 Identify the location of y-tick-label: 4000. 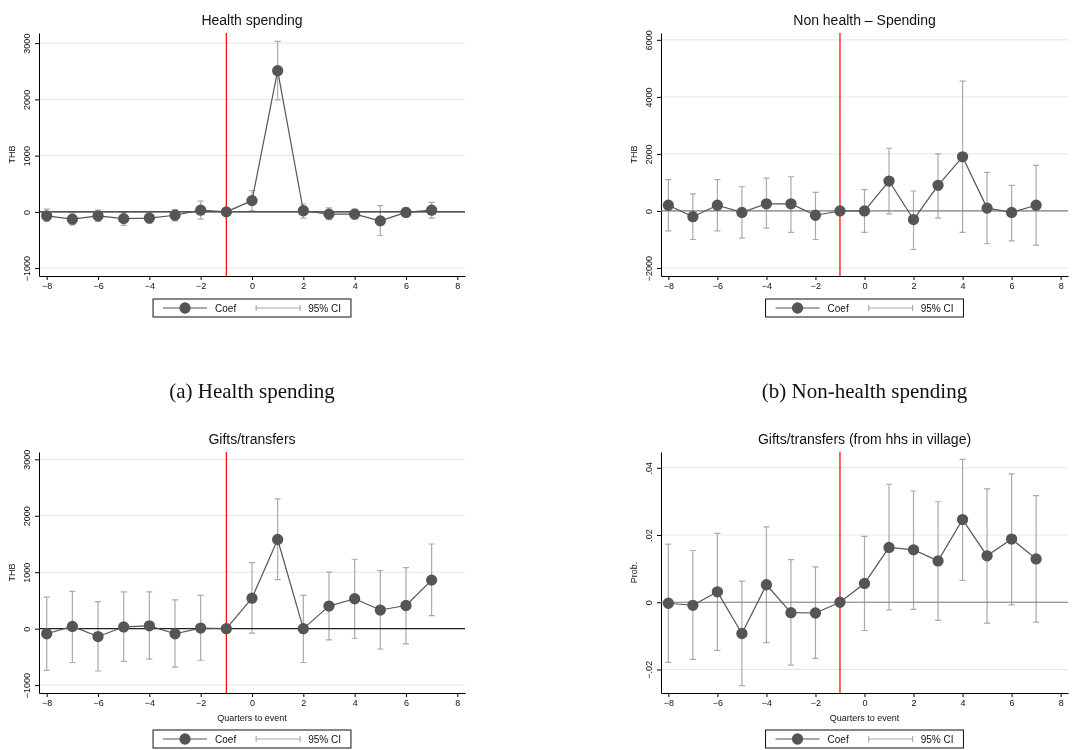
(649, 97).